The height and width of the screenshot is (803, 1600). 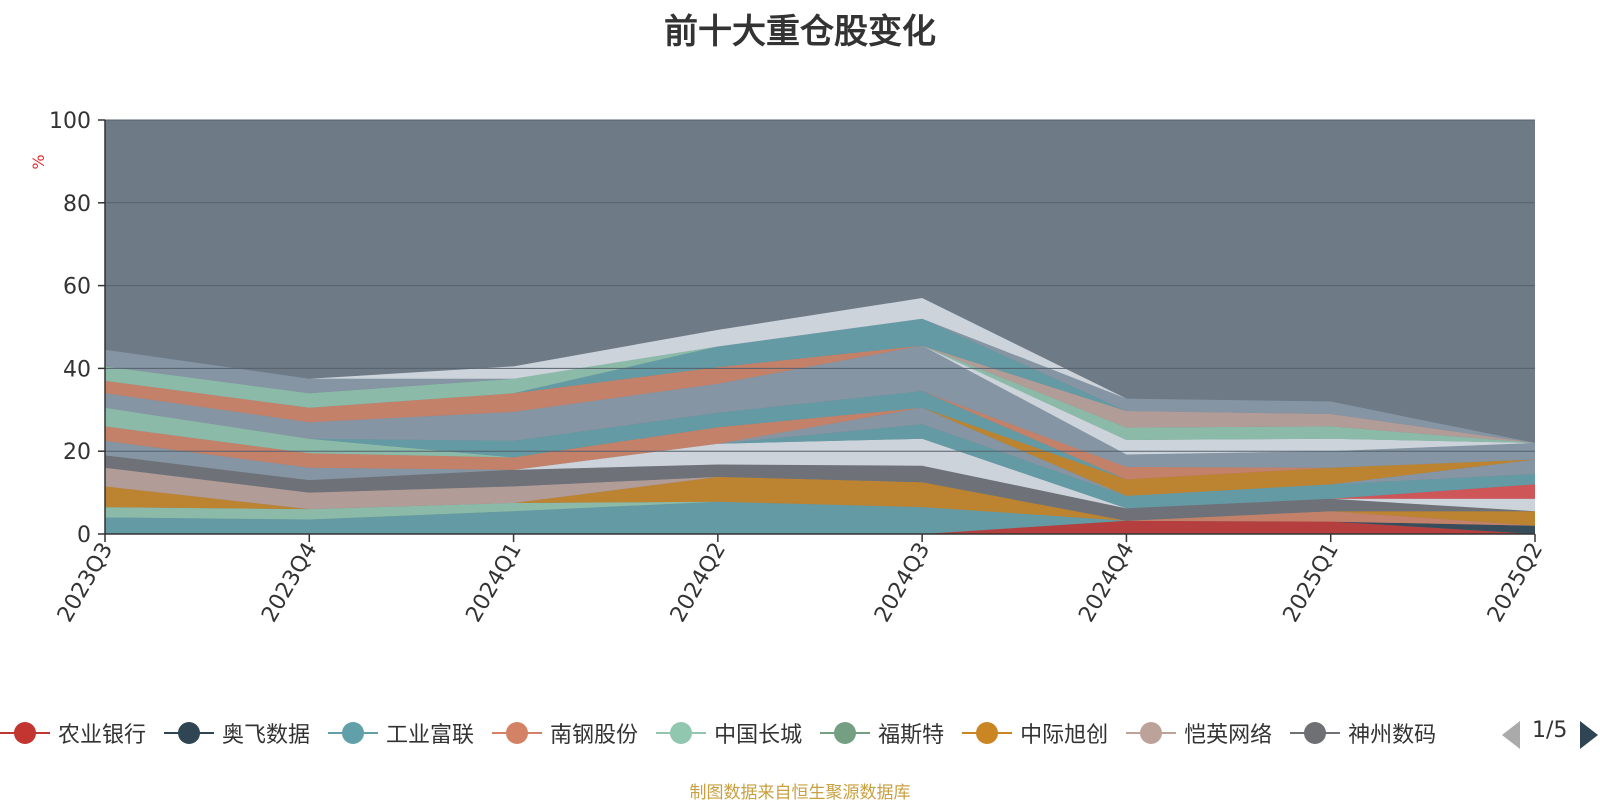 What do you see at coordinates (493, 583) in the screenshot?
I see `x-tick-label: 2024Q1` at bounding box center [493, 583].